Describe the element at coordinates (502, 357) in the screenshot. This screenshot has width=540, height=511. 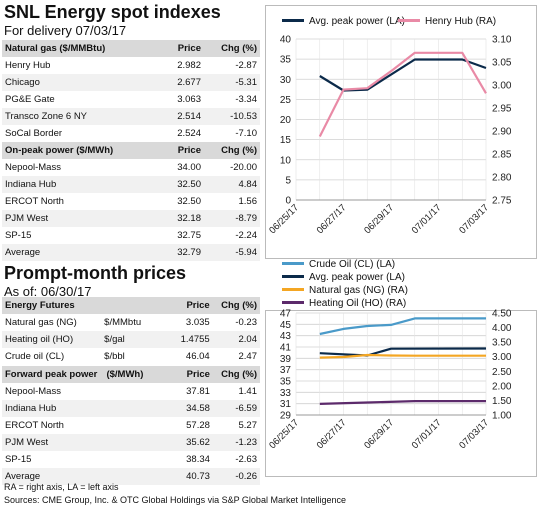
I see `right-tick-label: 3.00` at that location.